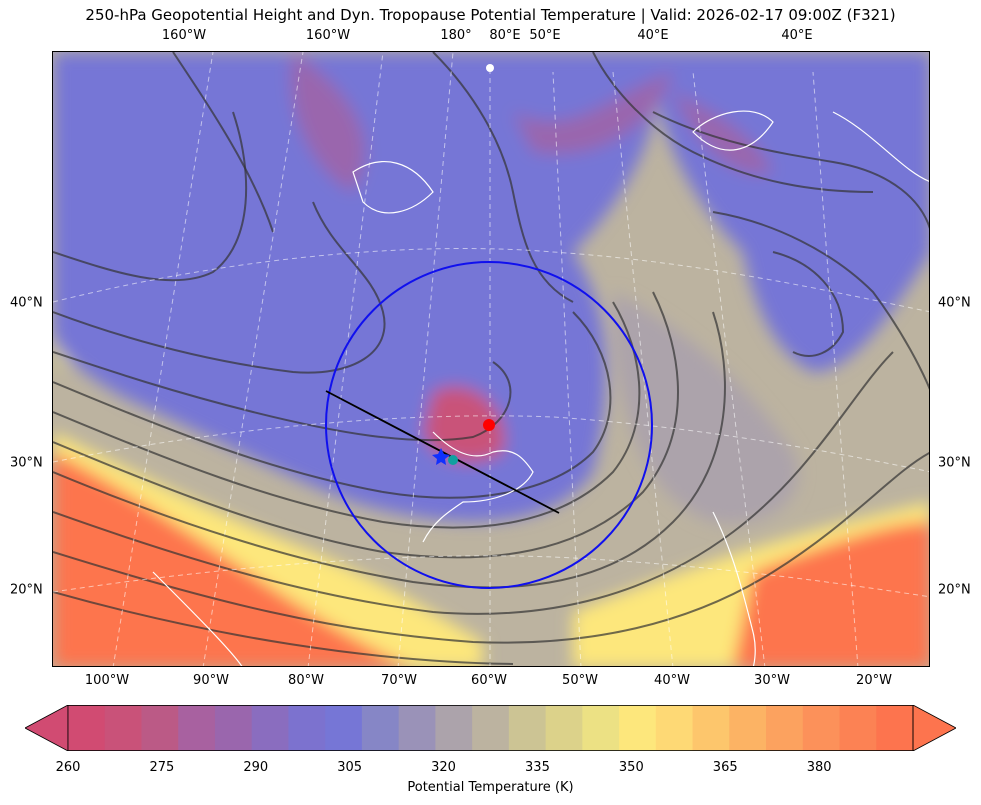 The width and height of the screenshot is (981, 805). What do you see at coordinates (211, 680) in the screenshot?
I see `bottom-lon-label: 90°W` at bounding box center [211, 680].